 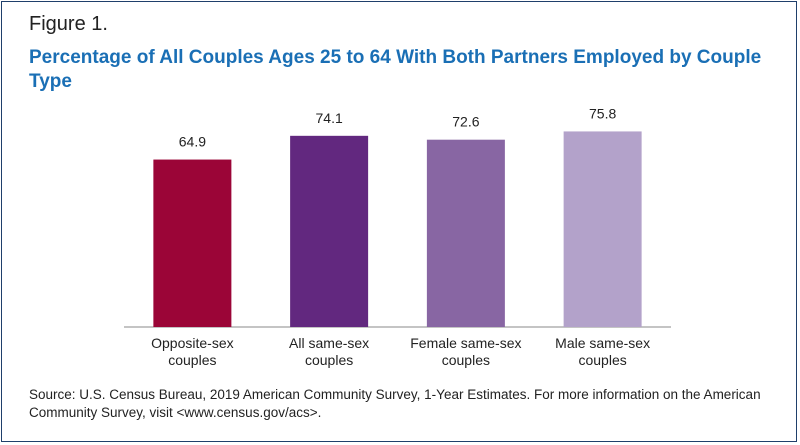 I want to click on category-label-4: Male same-sex, so click(x=602, y=343).